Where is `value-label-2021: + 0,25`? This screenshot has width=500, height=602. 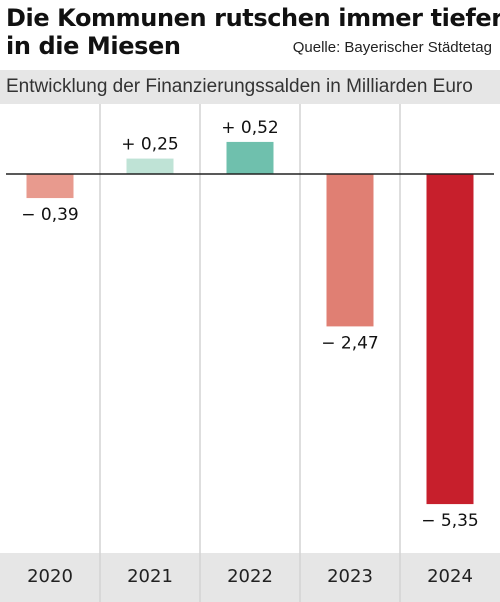 value-label-2021: + 0,25 is located at coordinates (150, 145).